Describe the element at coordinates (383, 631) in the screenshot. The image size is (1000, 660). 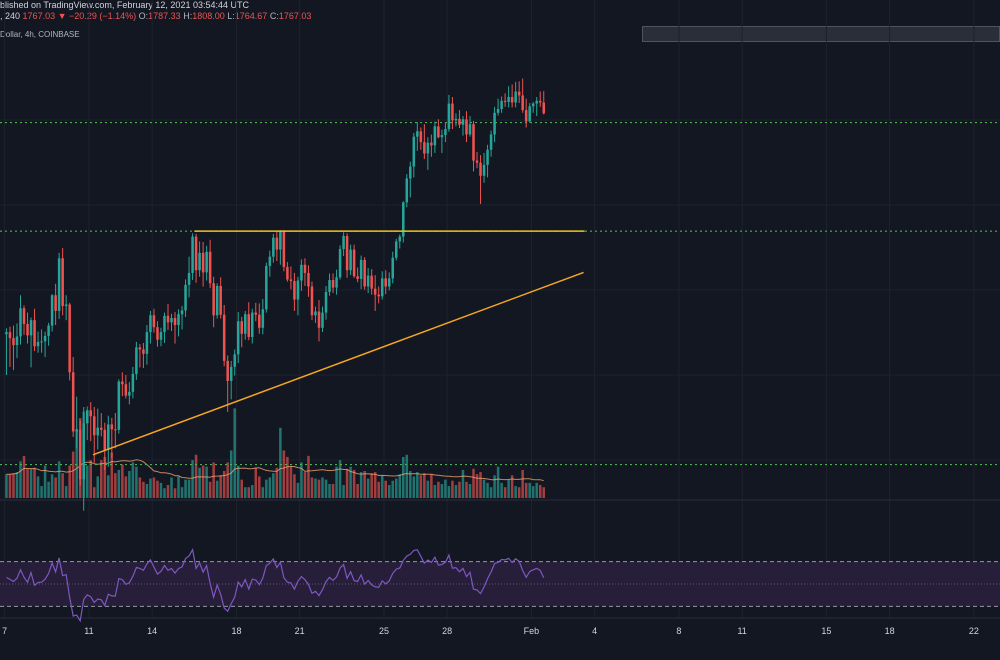
I see `time-axis-label: 25` at that location.